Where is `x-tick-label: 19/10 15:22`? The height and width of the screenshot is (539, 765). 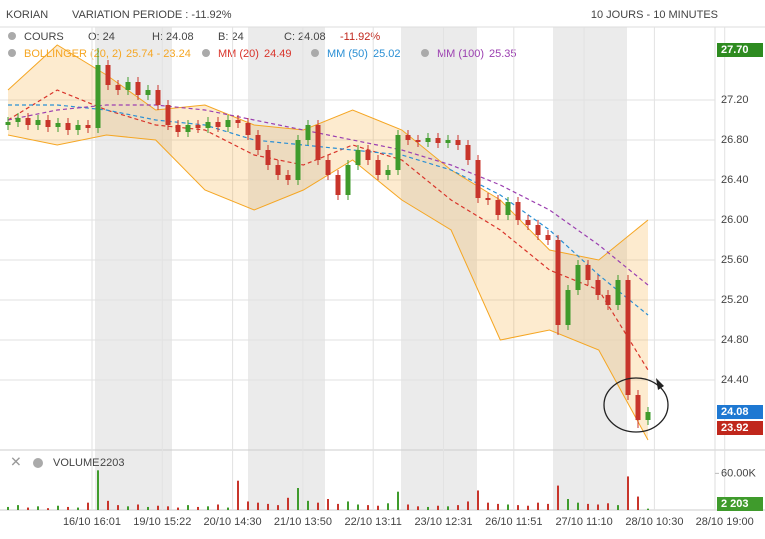 x-tick-label: 19/10 15:22 is located at coordinates (162, 522).